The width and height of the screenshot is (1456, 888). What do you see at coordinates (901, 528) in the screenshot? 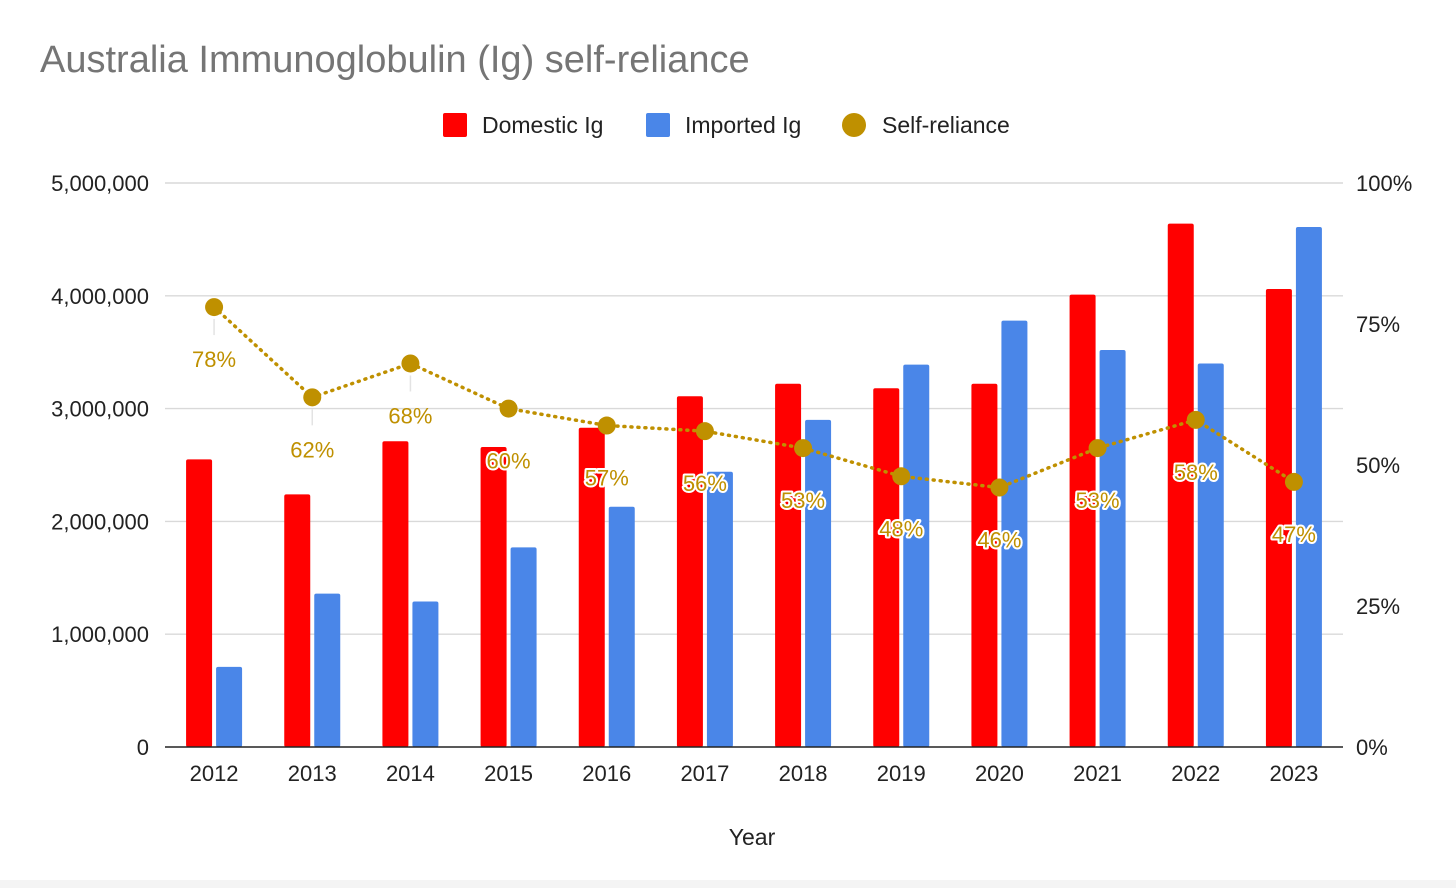
I see `self-reliance-data-label: 48%` at bounding box center [901, 528].